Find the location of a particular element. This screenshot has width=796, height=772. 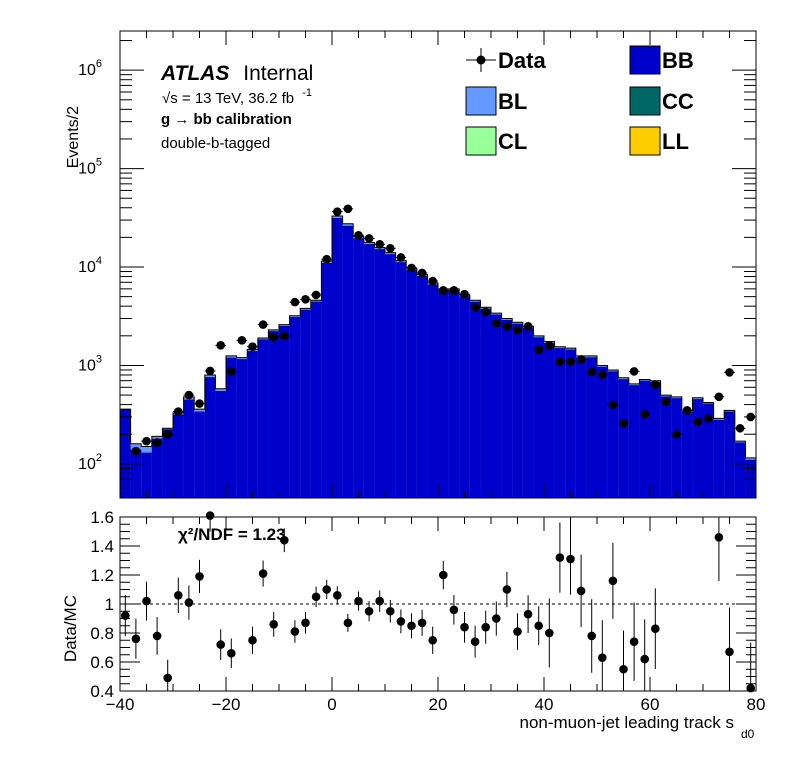

x-tick-label: −20 is located at coordinates (226, 704).